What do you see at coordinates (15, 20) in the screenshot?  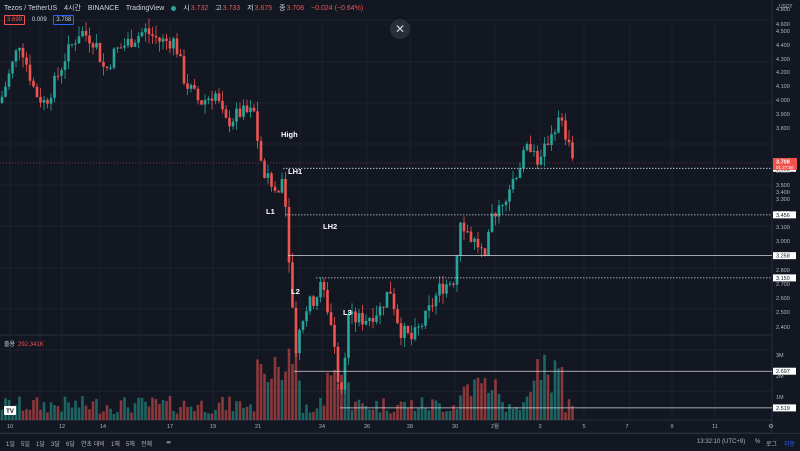 I see `sell-button: 3.699` at bounding box center [15, 20].